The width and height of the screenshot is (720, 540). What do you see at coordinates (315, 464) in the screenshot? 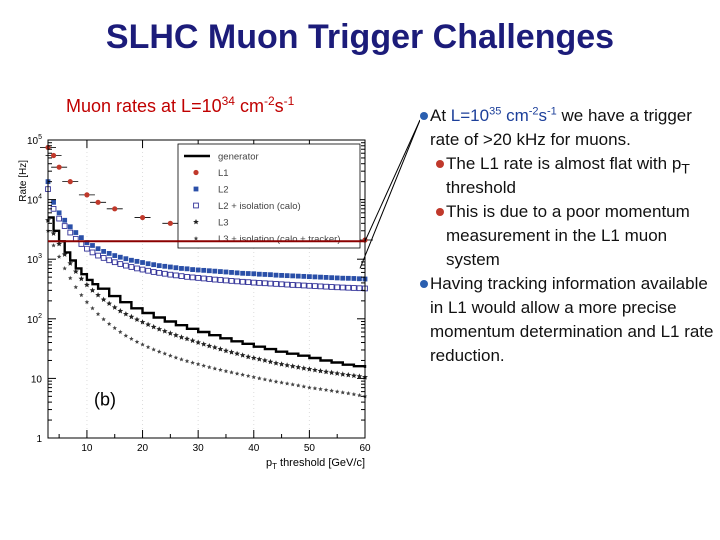
I see `x-axis-label: pT threshold [GeV/c]` at bounding box center [315, 464].